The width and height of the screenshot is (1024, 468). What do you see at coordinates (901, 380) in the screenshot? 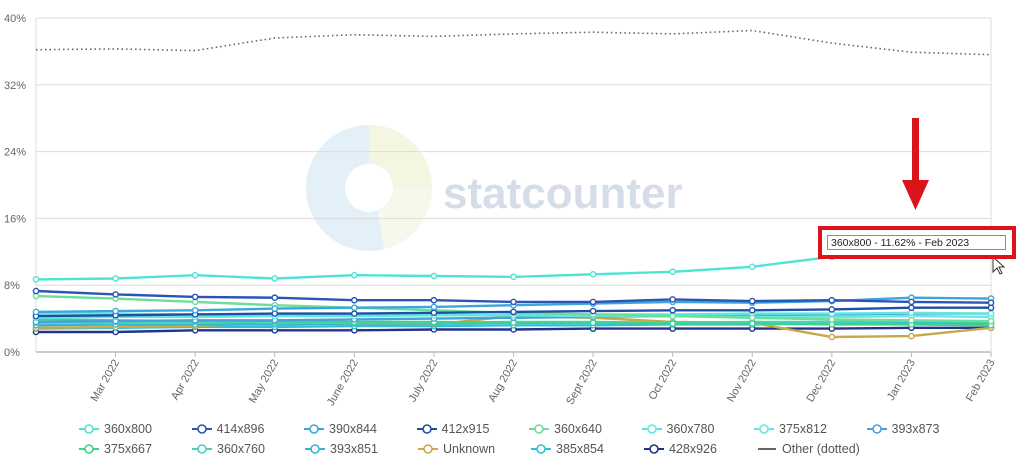
I see `x-tick-label: Jan 2023` at bounding box center [901, 380].